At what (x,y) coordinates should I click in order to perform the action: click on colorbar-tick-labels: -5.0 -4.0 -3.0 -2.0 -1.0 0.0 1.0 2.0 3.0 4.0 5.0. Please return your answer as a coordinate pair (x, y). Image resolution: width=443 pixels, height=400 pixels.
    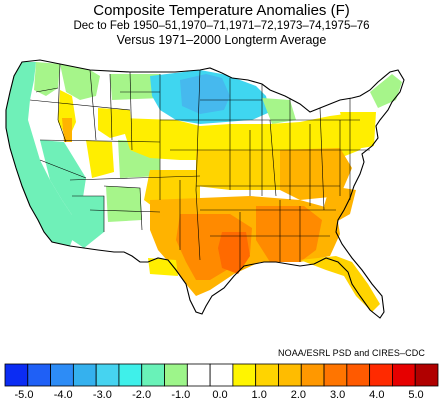
    Looking at the image, I should click on (219, 394).